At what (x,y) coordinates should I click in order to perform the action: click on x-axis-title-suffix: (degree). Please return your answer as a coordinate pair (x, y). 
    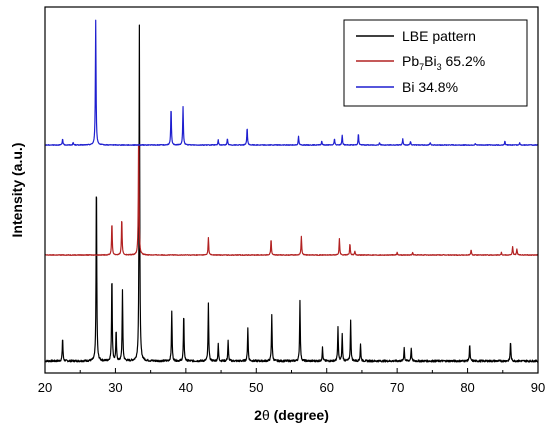
    Looking at the image, I should click on (299, 415).